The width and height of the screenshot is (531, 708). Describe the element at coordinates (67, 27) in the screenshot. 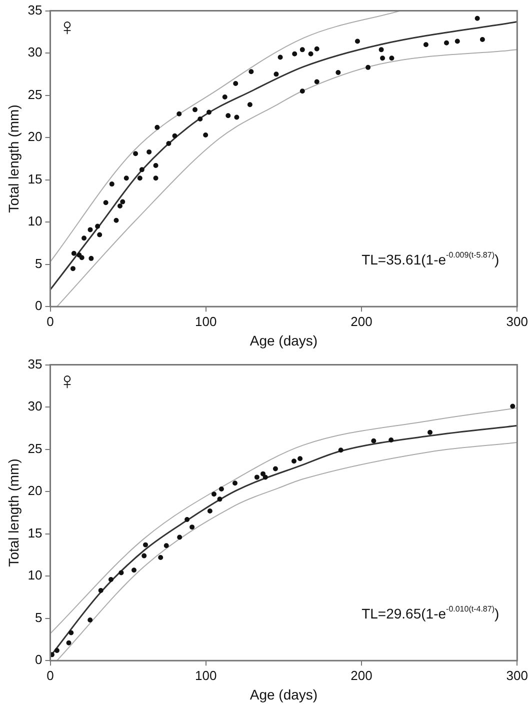

I see `annotation: ♀` at that location.